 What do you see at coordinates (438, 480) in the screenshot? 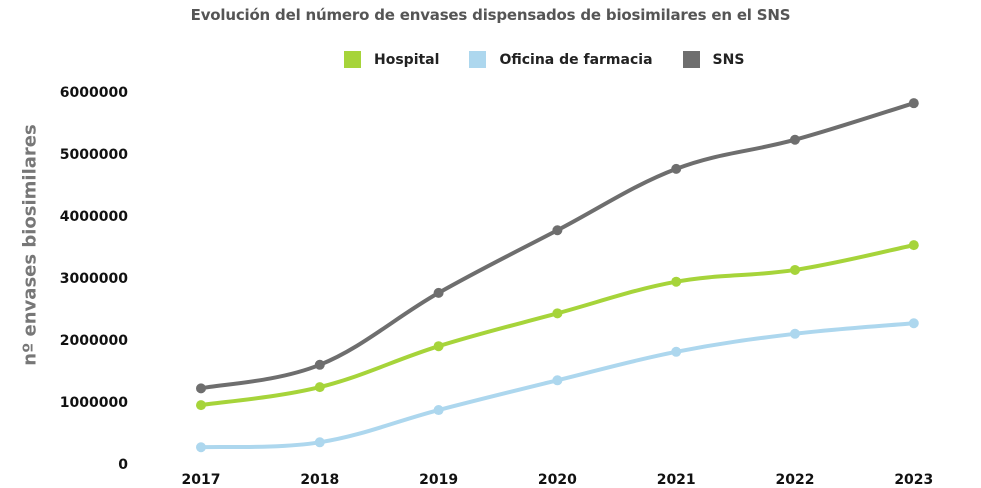
I see `x-tick-label: 2019` at bounding box center [438, 480].